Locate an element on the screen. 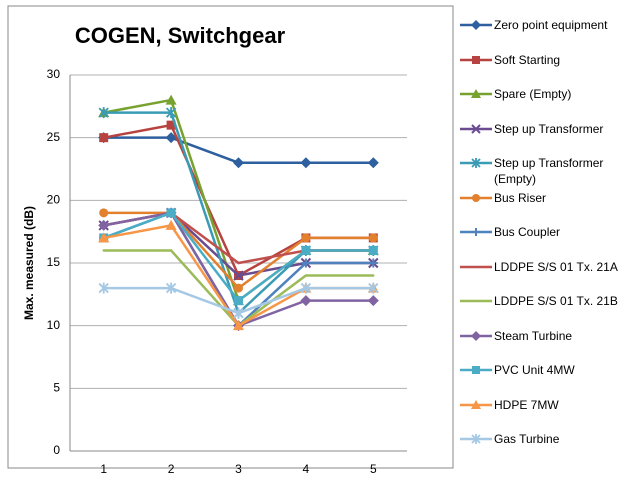 This screenshot has height=489, width=628. legend-item: Zero point equipment is located at coordinates (543, 25).